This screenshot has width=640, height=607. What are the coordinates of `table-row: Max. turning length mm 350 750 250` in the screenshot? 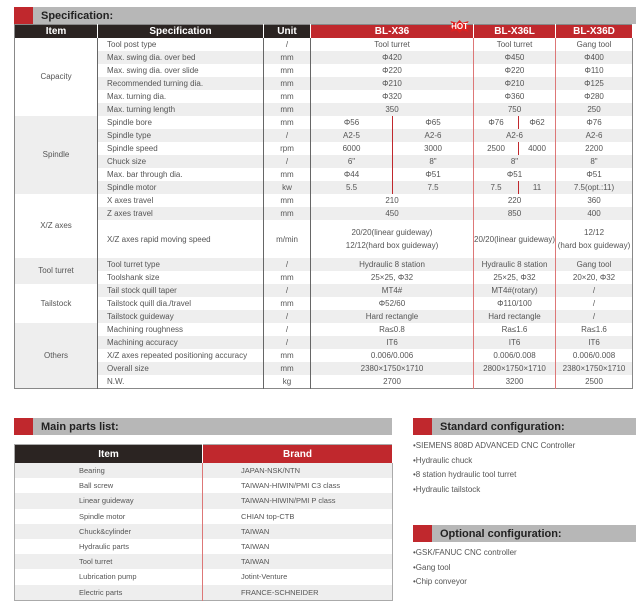 It's located at (324, 109).